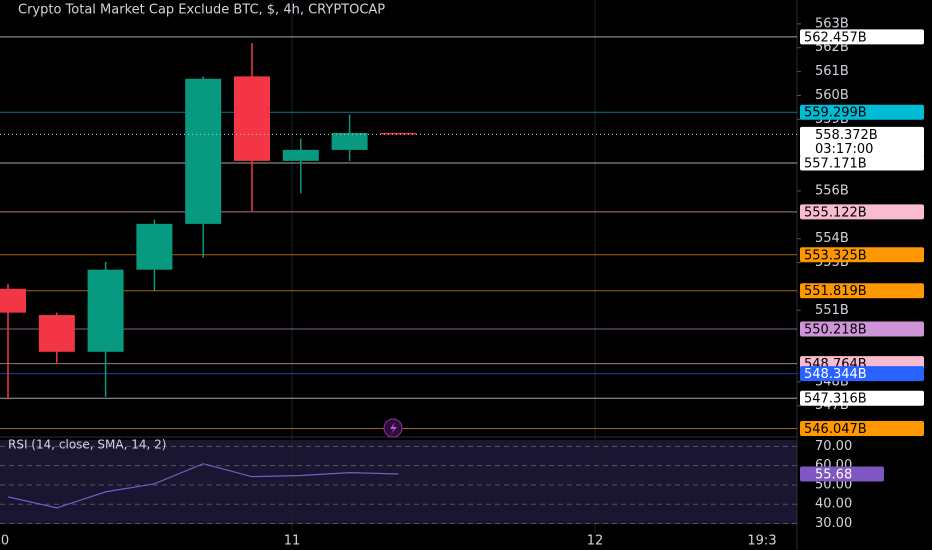  What do you see at coordinates (833, 446) in the screenshot?
I see `y-tick-label: 70.00` at bounding box center [833, 446].